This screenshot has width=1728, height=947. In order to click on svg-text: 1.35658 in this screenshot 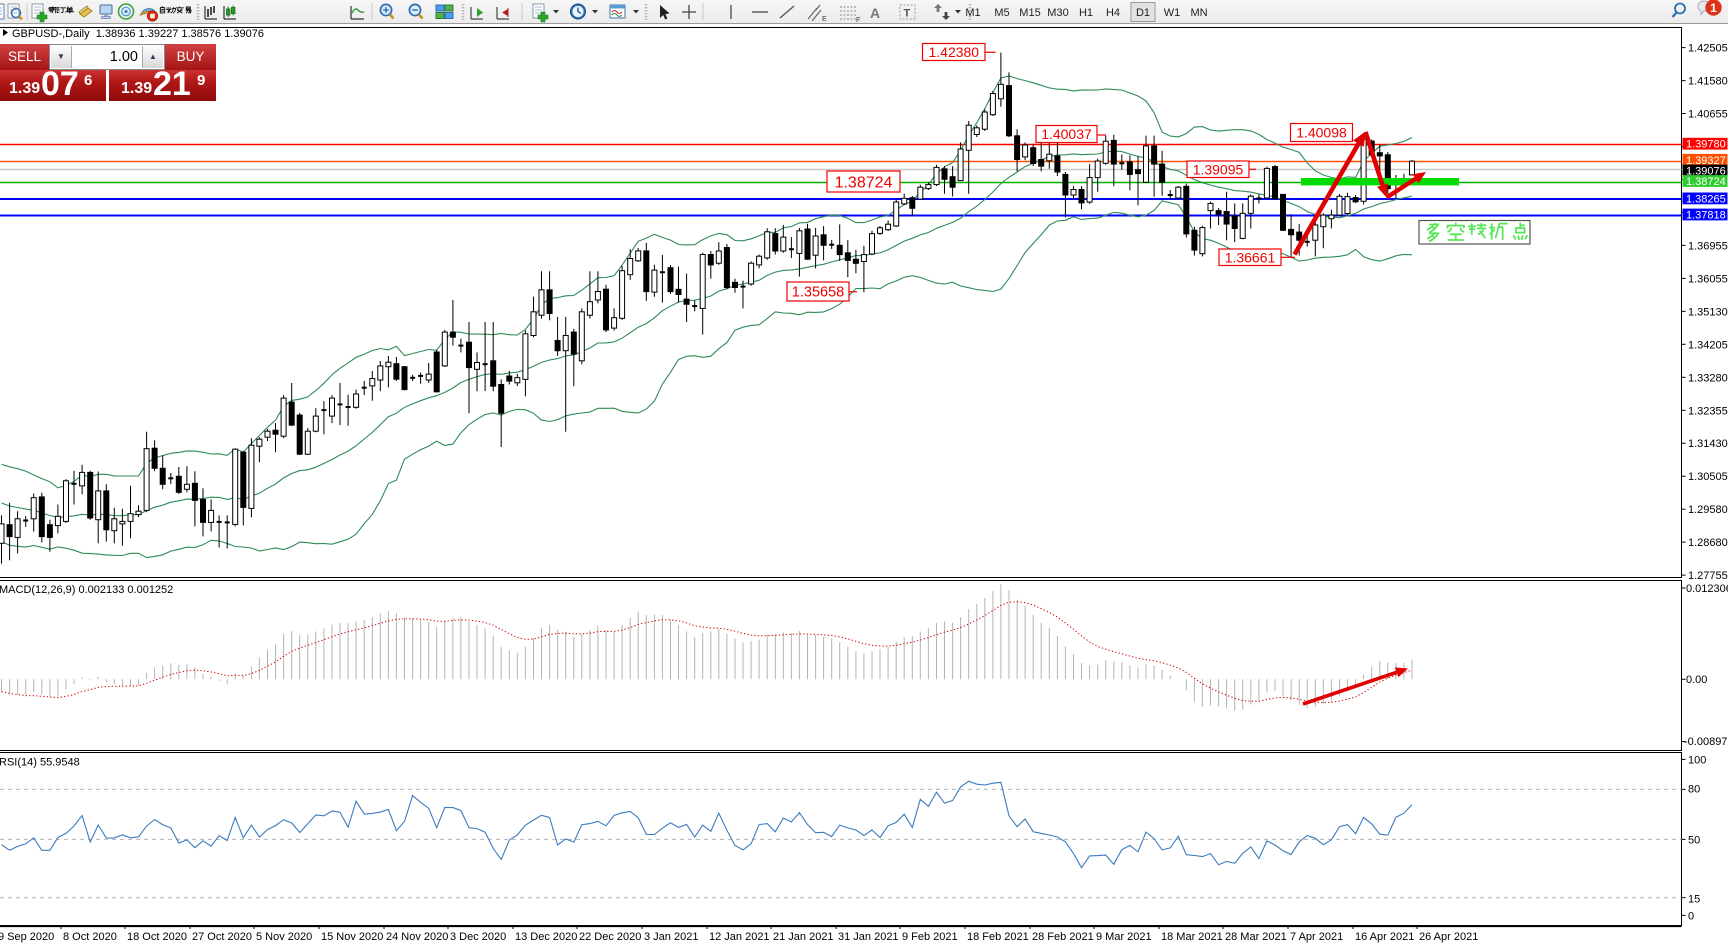, I will do `click(818, 293)`.